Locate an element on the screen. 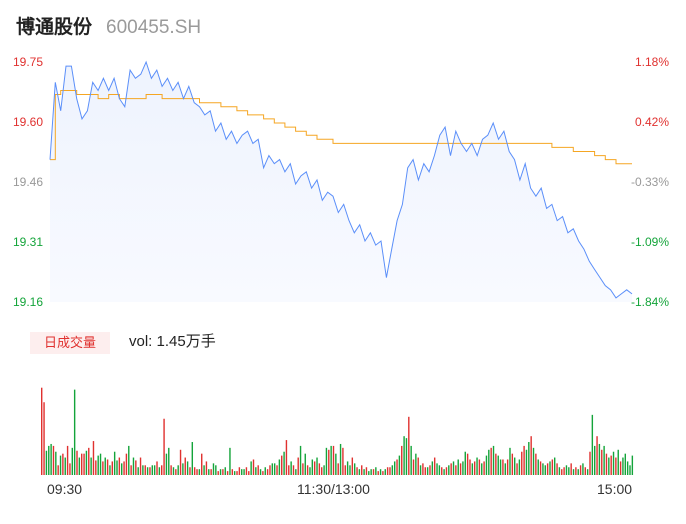 The height and width of the screenshot is (524, 686). time-tick-label: 09:30 is located at coordinates (65, 489).